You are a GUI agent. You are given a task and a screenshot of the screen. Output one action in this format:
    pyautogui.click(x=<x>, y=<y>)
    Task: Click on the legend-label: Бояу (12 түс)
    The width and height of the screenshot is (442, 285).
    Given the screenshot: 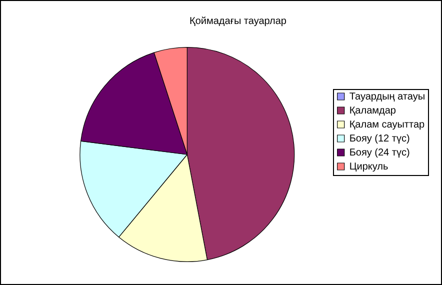 What is the action you would take?
    pyautogui.click(x=379, y=138)
    